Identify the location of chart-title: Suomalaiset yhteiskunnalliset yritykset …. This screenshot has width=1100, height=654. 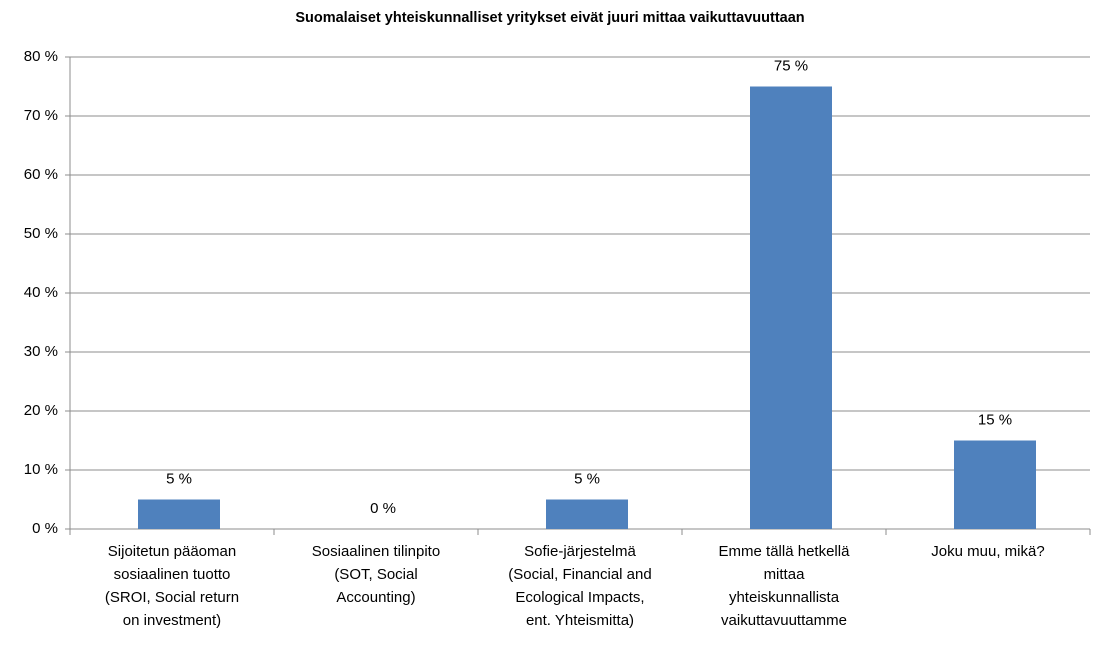
(549, 18).